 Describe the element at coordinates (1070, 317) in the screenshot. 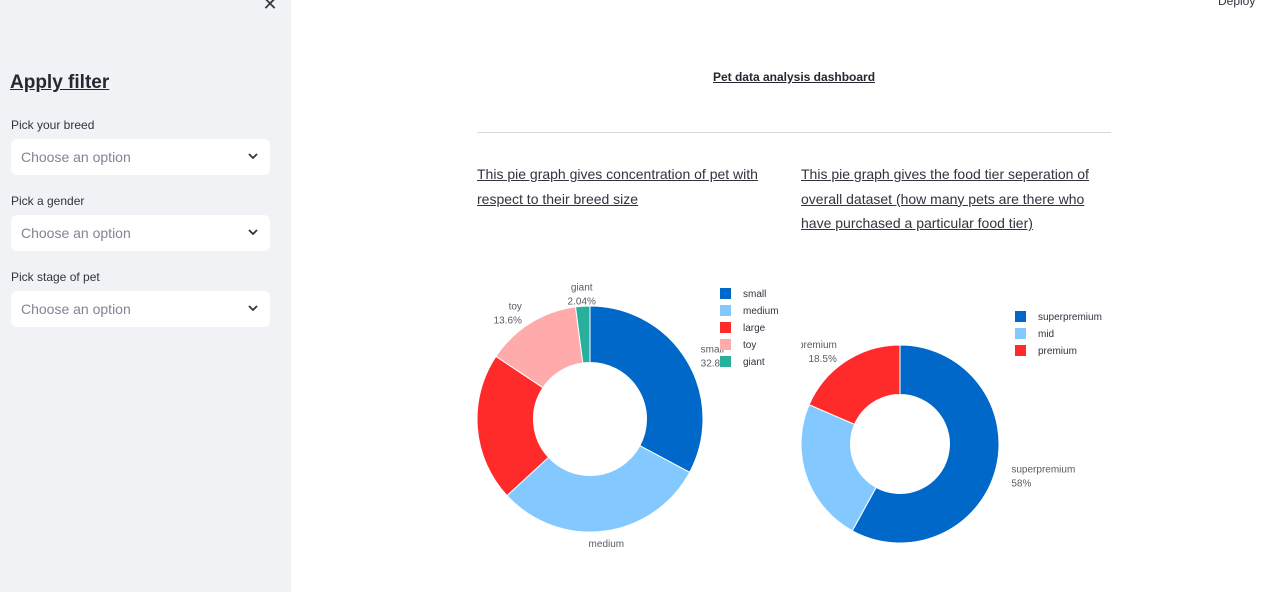

I see `legend-item-superpremium: superpremium` at that location.